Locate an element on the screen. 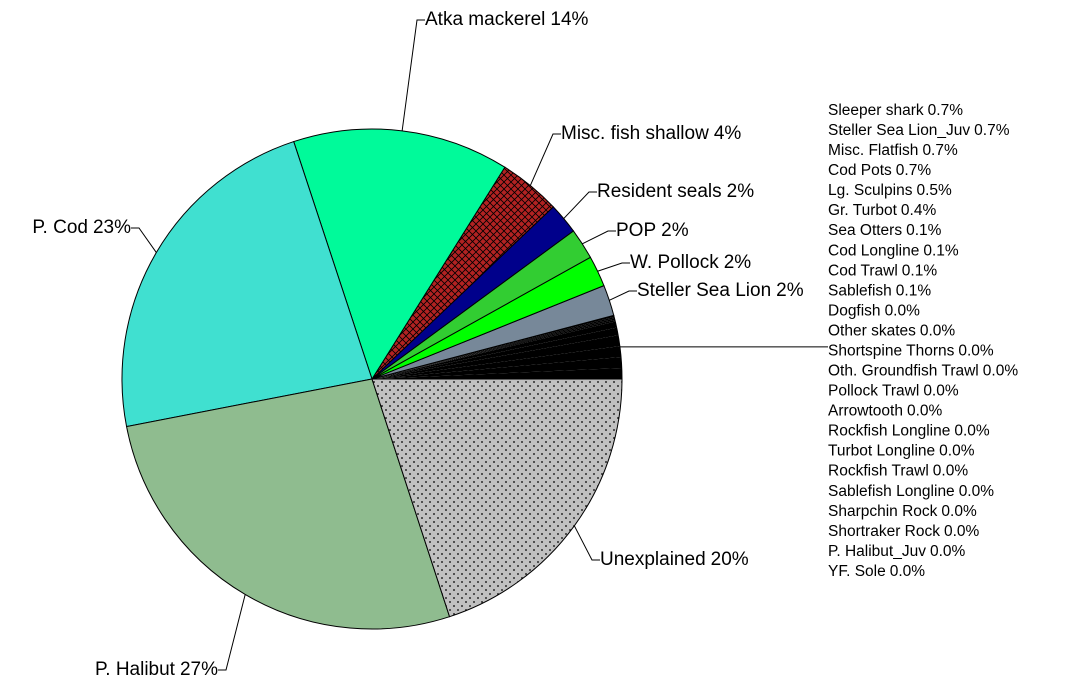 This screenshot has width=1073, height=685. minor-name: Other skates is located at coordinates (872, 331).